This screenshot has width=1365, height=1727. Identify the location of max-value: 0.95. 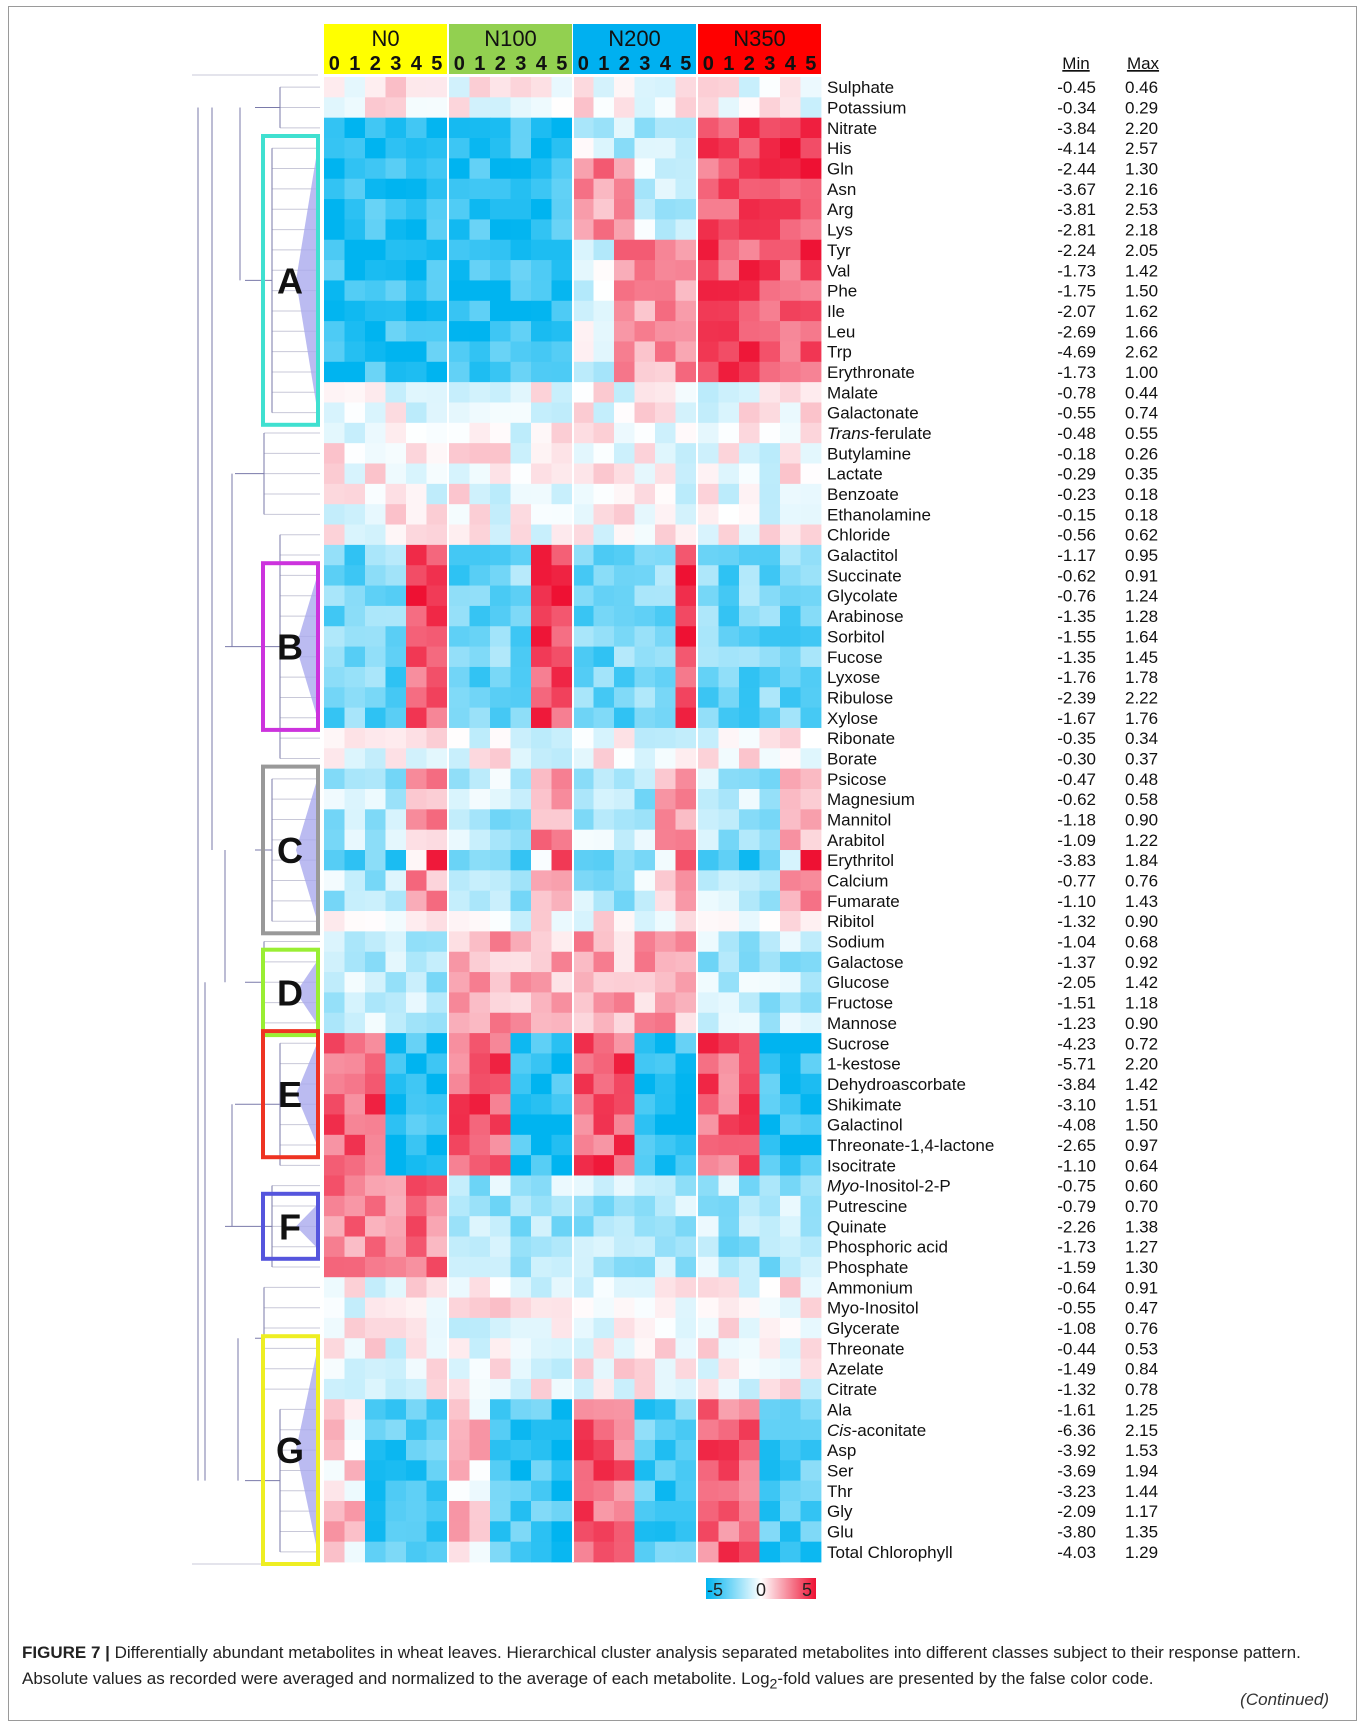
(1141, 555).